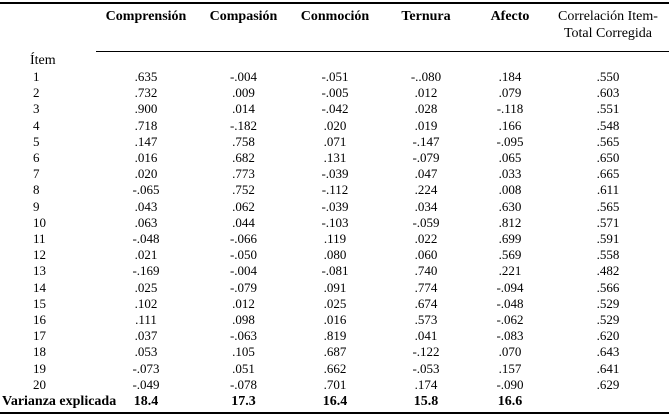 The image size is (669, 418). What do you see at coordinates (608, 33) in the screenshot?
I see `correlacion-header-line2: Total Corregida` at bounding box center [608, 33].